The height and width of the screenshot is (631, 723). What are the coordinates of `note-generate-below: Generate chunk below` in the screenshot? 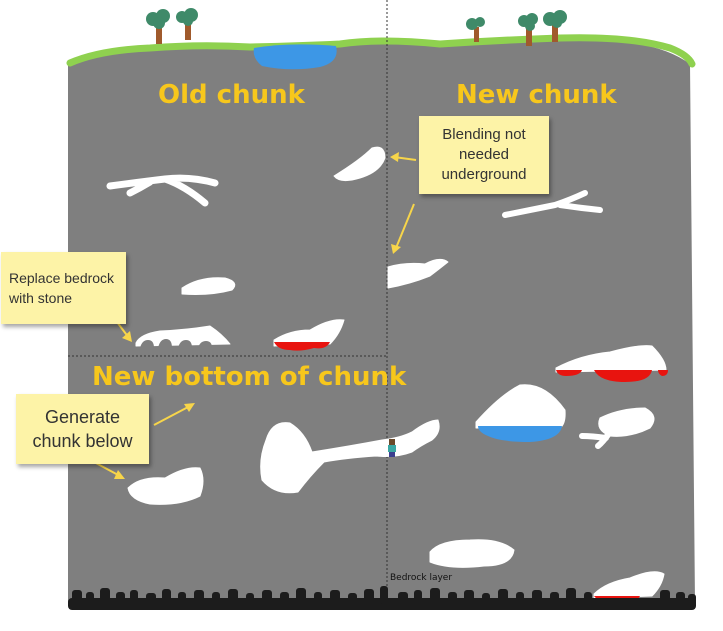 It's located at (82, 429).